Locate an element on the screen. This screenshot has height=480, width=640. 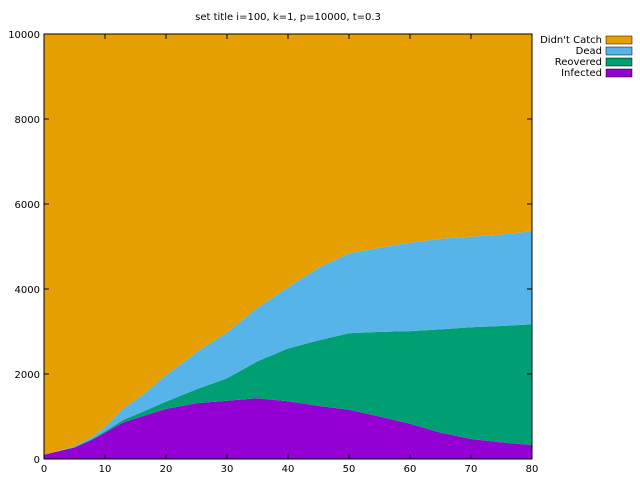
y-tick-label: 6000 is located at coordinates (27, 205).